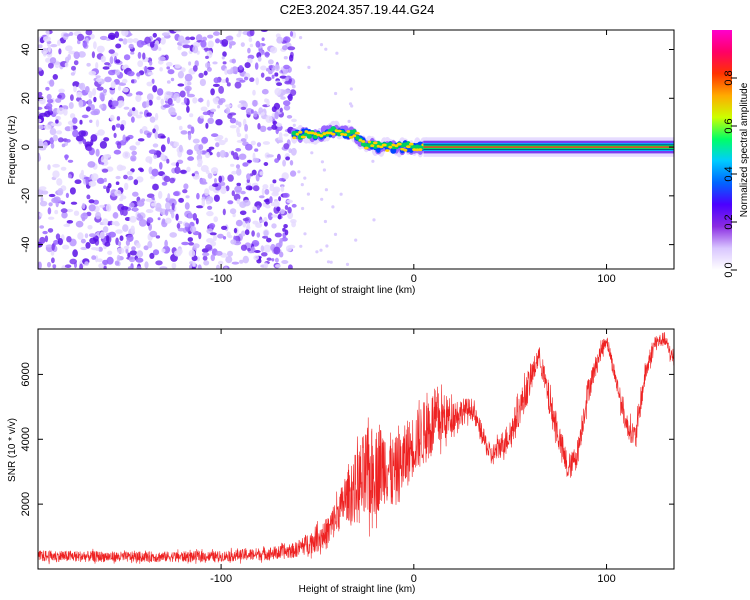 The image size is (750, 600). I want to click on colorbar-label: Normalized spectral amplitude, so click(744, 149).